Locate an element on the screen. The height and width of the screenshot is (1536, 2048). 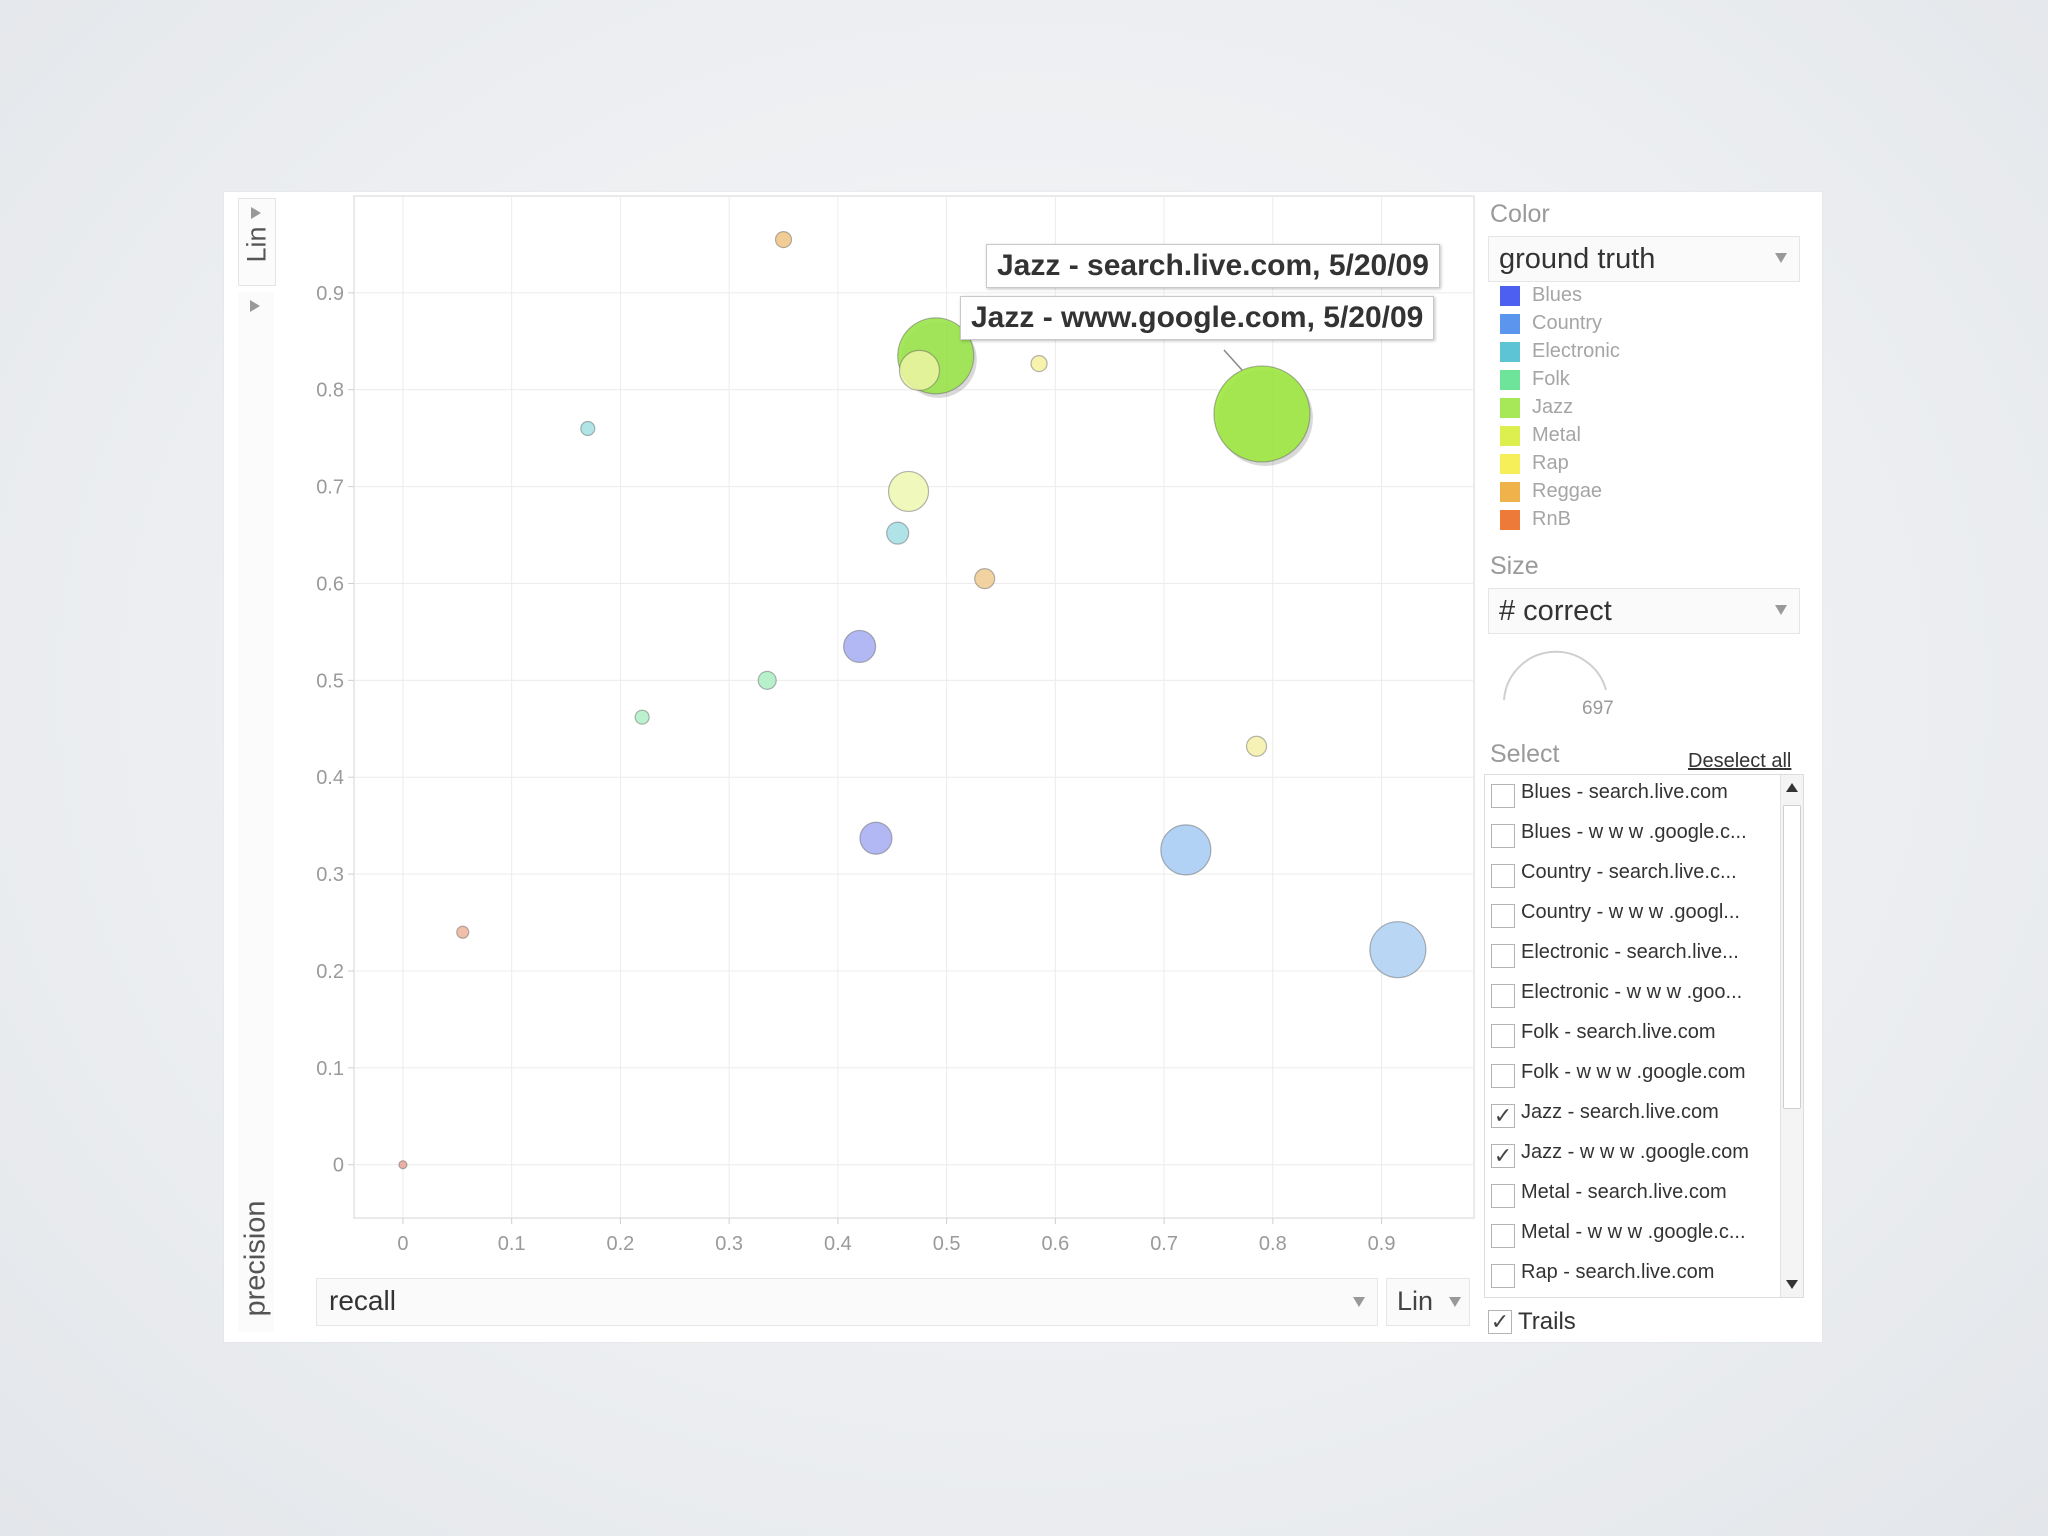
x-tick-label: 0.1 is located at coordinates (512, 1244).